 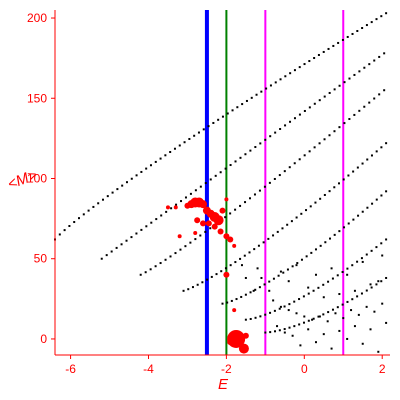 What do you see at coordinates (22, 179) in the screenshot?
I see `y-axis-label: <M>` at bounding box center [22, 179].